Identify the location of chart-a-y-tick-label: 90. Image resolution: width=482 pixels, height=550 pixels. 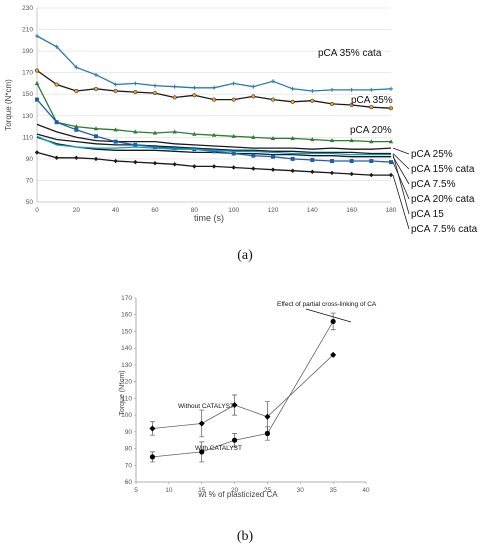
(30, 159).